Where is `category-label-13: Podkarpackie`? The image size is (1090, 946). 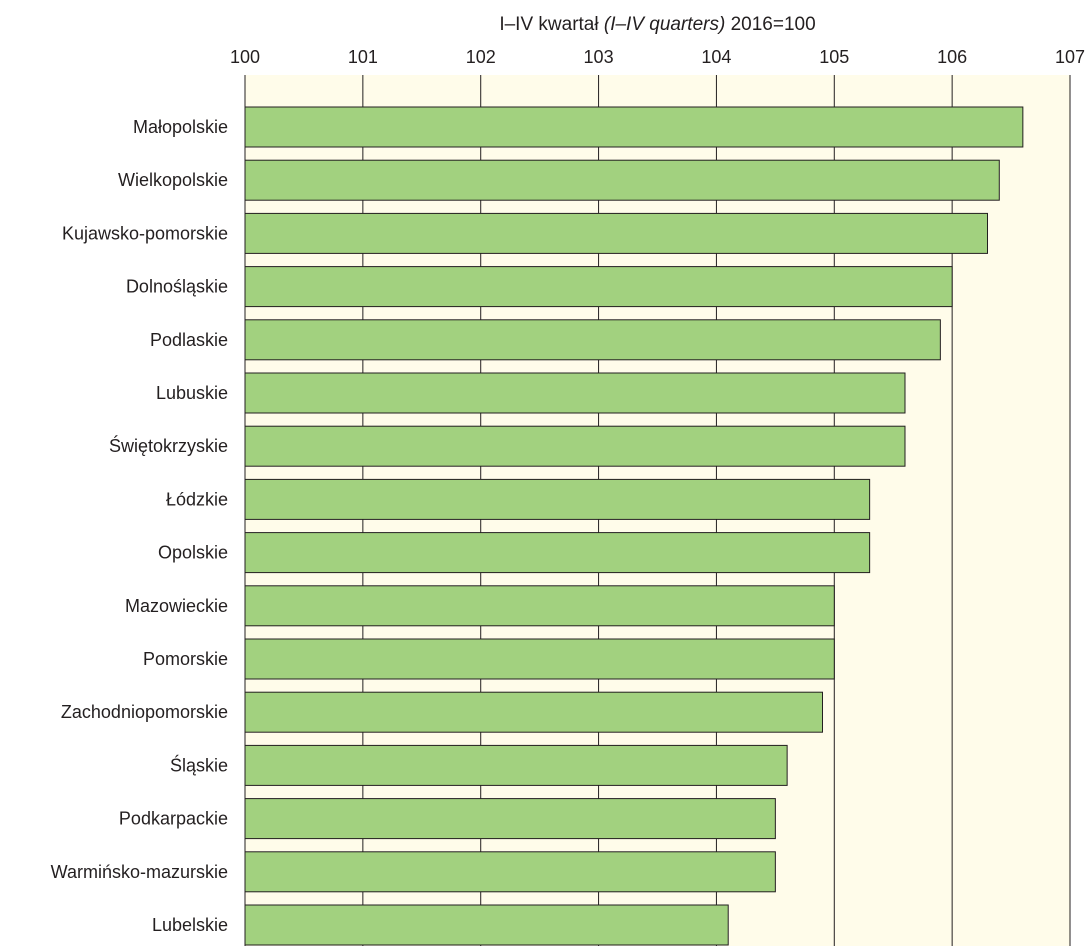 category-label-13: Podkarpackie is located at coordinates (173, 819).